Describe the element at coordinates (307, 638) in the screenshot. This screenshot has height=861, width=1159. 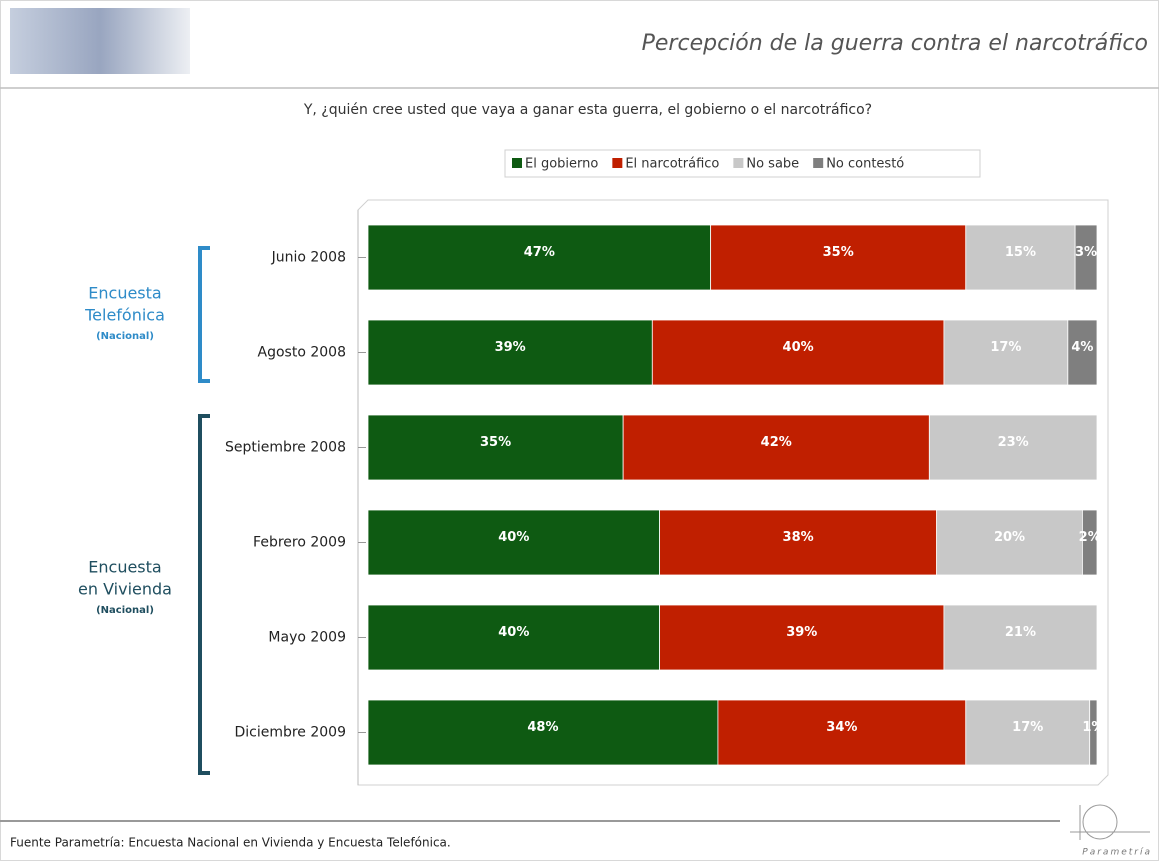
I see `y-tick-label: Mayo 2009` at that location.